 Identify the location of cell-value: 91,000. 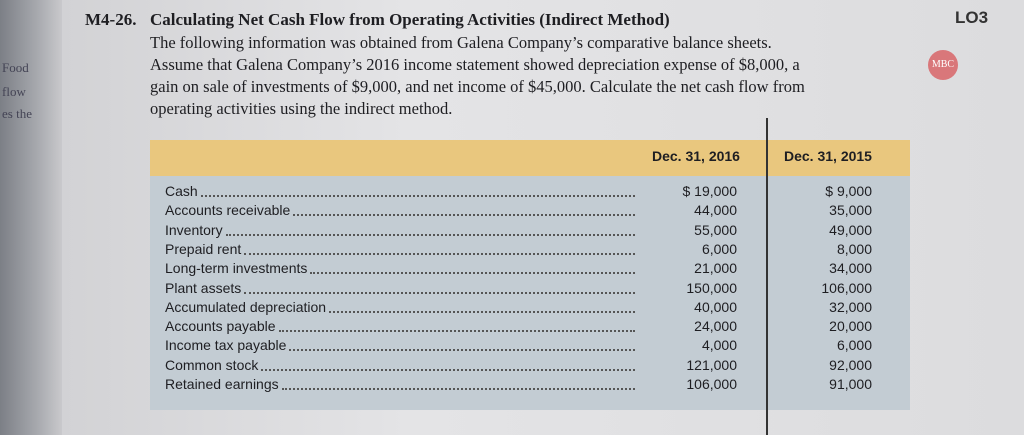
(850, 384).